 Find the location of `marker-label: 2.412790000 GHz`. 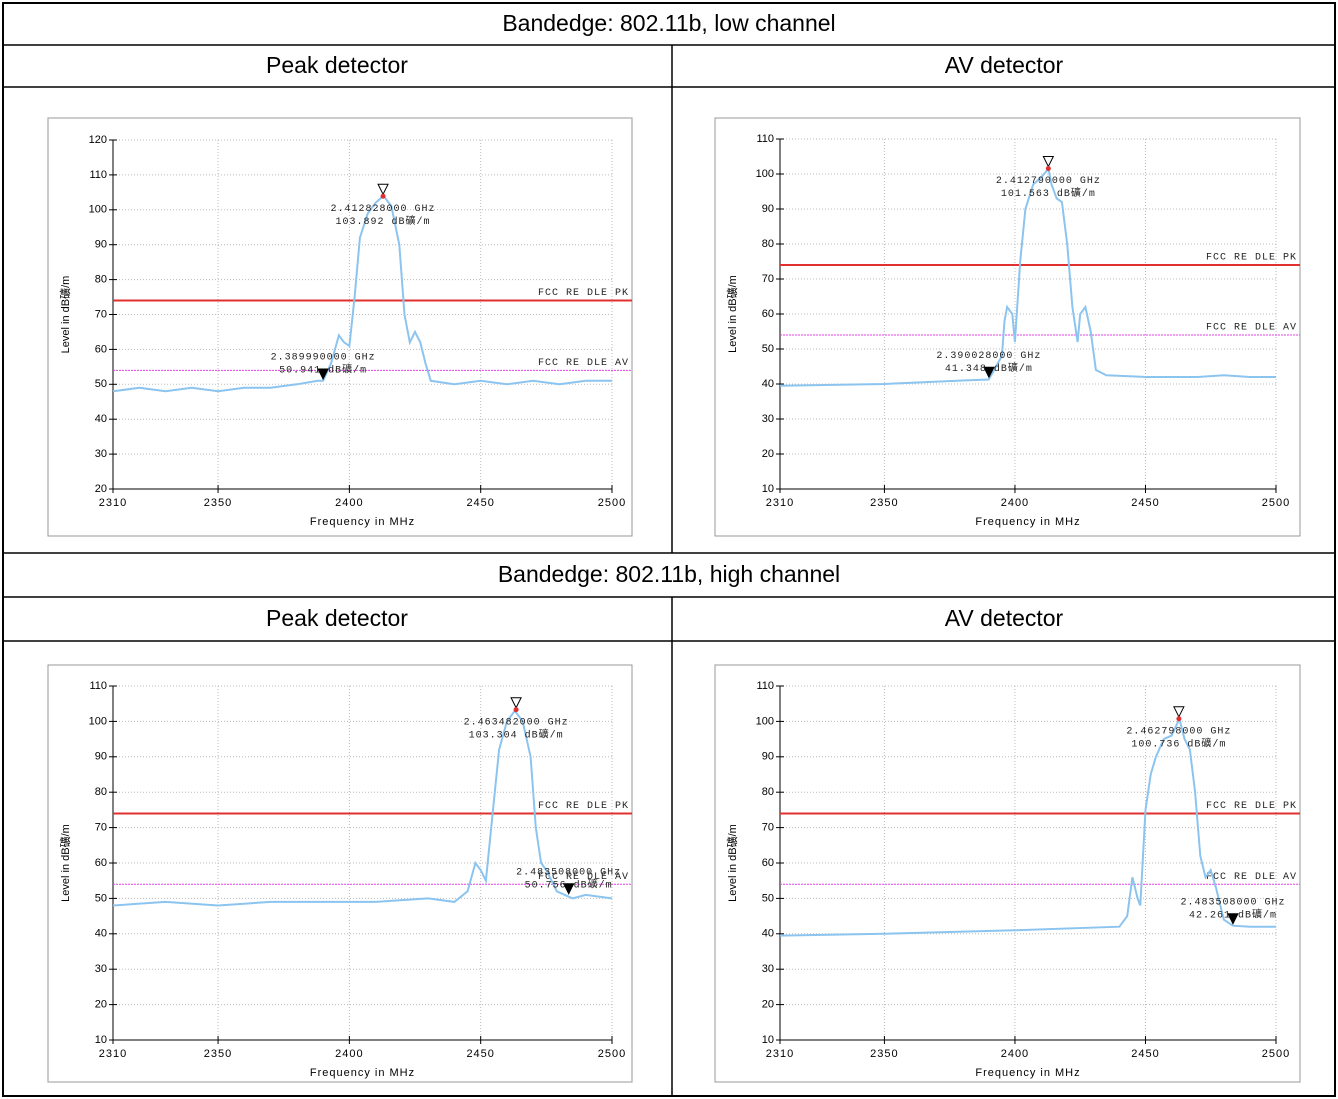

marker-label: 2.412790000 GHz is located at coordinates (1048, 181).